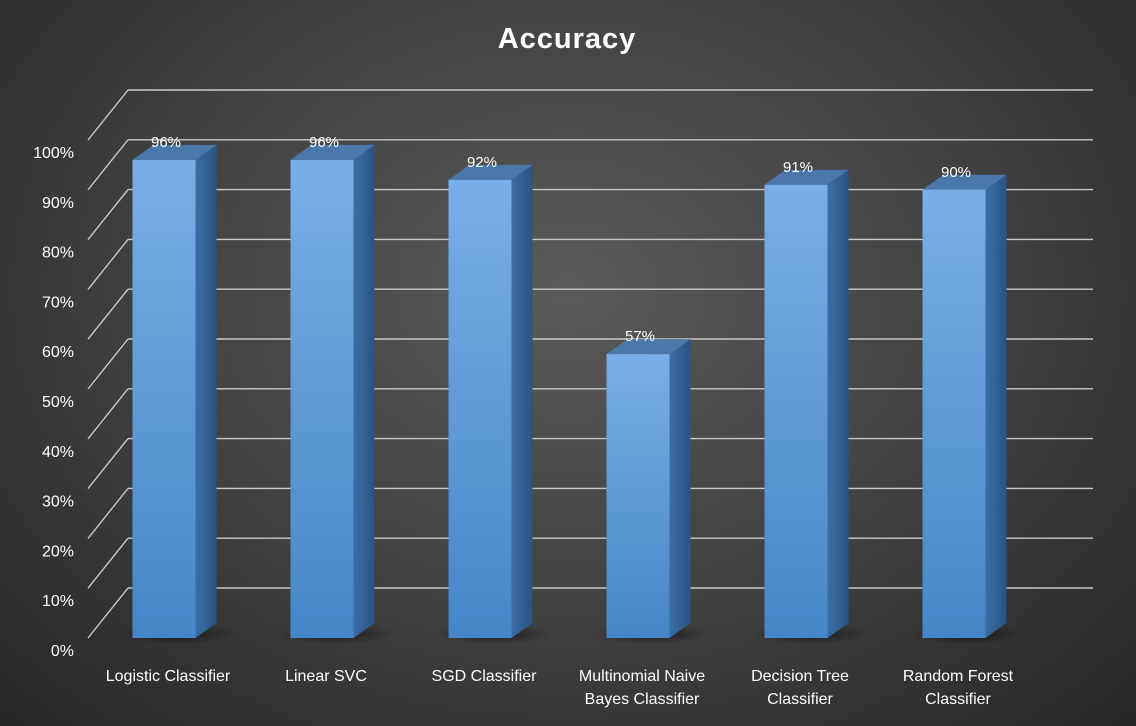  Describe the element at coordinates (62, 651) in the screenshot. I see `y-tick-label: 0%` at that location.